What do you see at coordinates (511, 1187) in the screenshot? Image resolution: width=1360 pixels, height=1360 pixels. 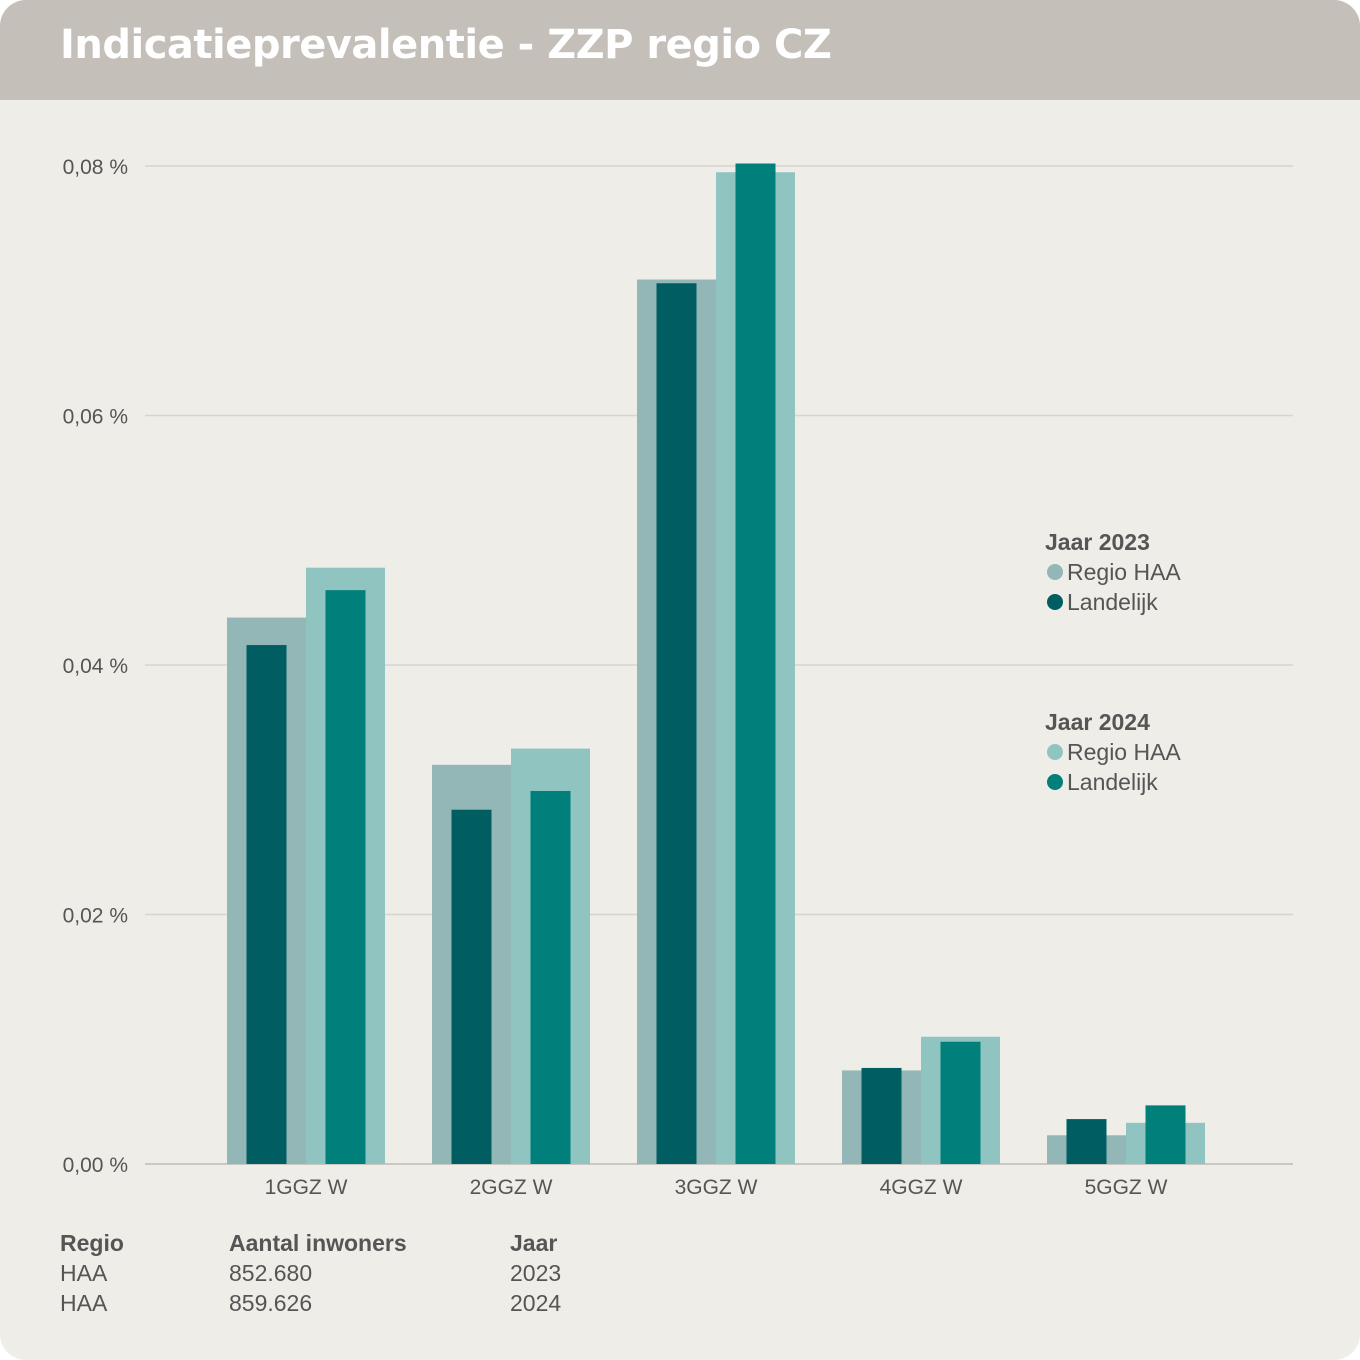 I see `x-tick-label: 2GGZ W` at bounding box center [511, 1187].